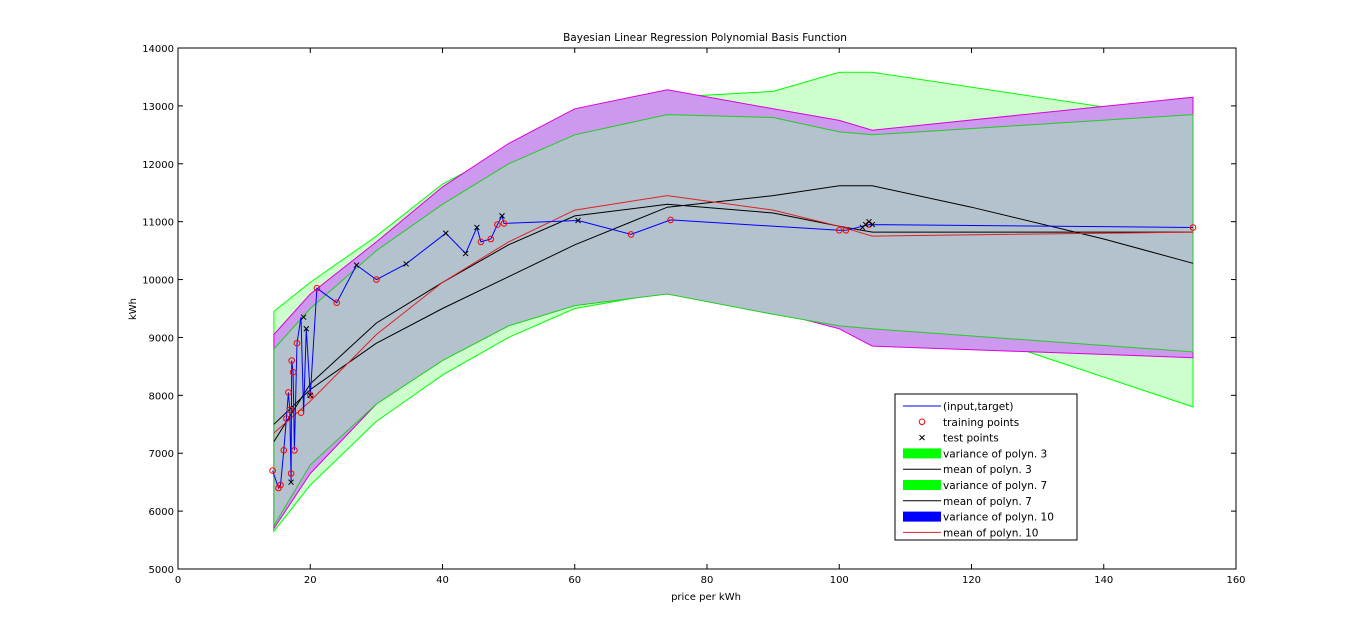 The height and width of the screenshot is (638, 1366). Describe the element at coordinates (161, 338) in the screenshot. I see `y-tick-label: 9000` at that location.